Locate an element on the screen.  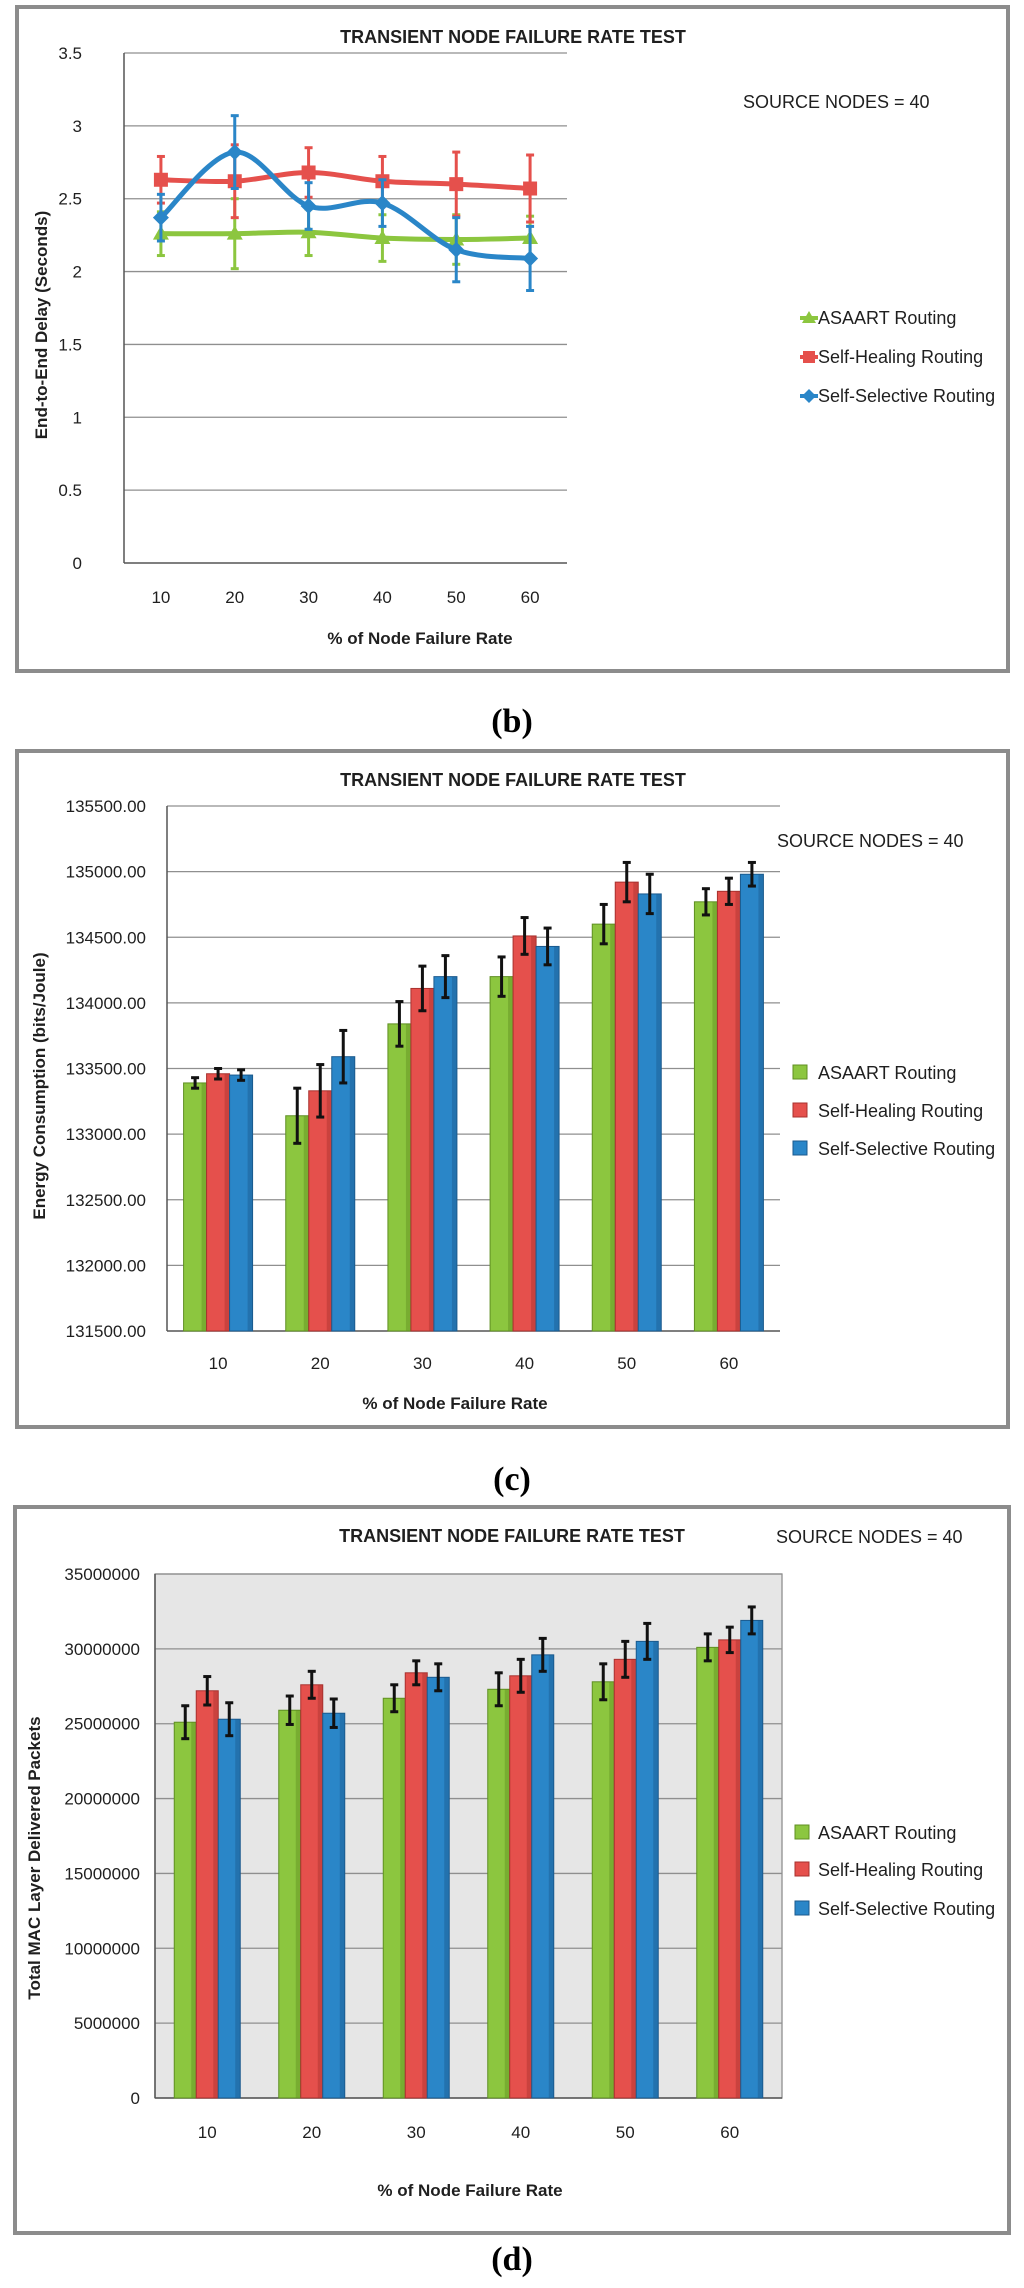
y-tick-label: 132000.00 is located at coordinates (106, 1265).